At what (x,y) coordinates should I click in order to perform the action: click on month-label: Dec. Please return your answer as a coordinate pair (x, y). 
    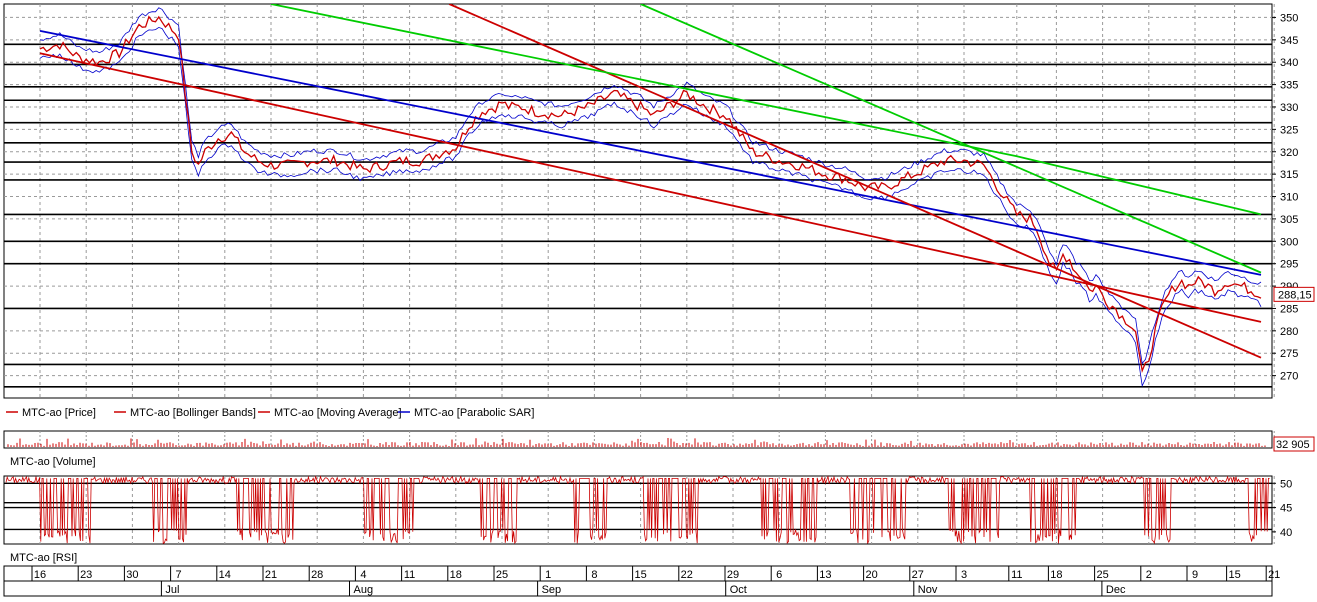
    Looking at the image, I should click on (1116, 590).